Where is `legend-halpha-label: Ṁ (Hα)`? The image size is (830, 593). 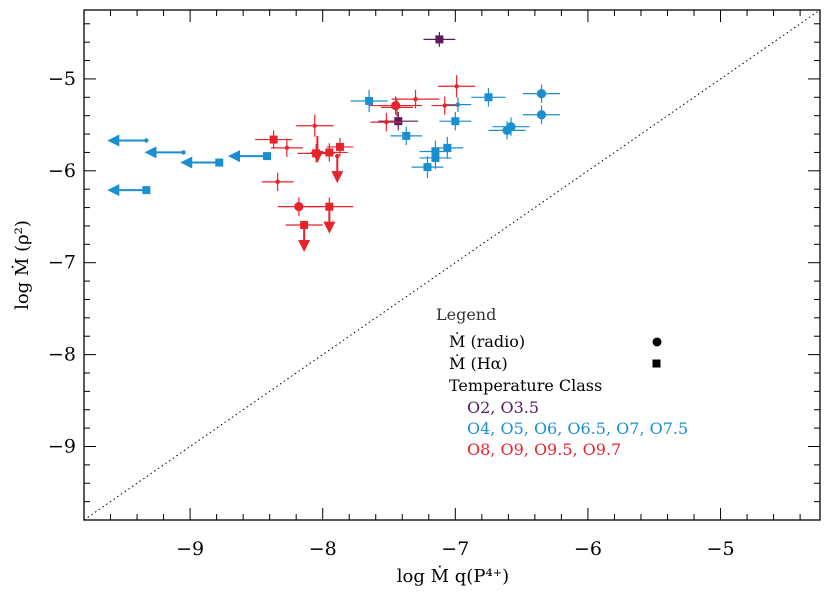 legend-halpha-label: Ṁ (Hα) is located at coordinates (478, 363).